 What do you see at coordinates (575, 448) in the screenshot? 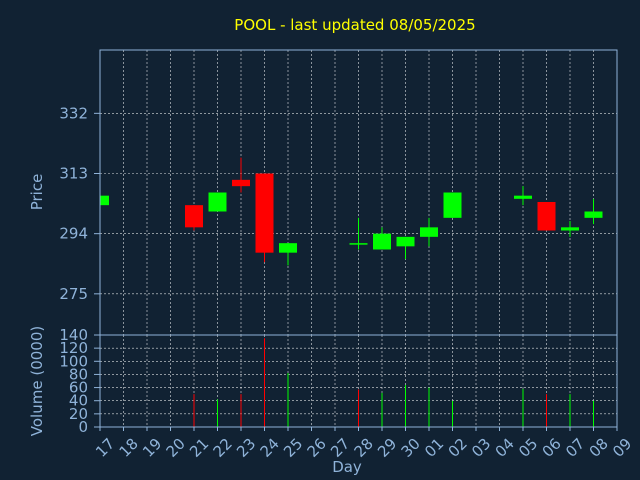
I see `day-tick-label: 07` at bounding box center [575, 448].